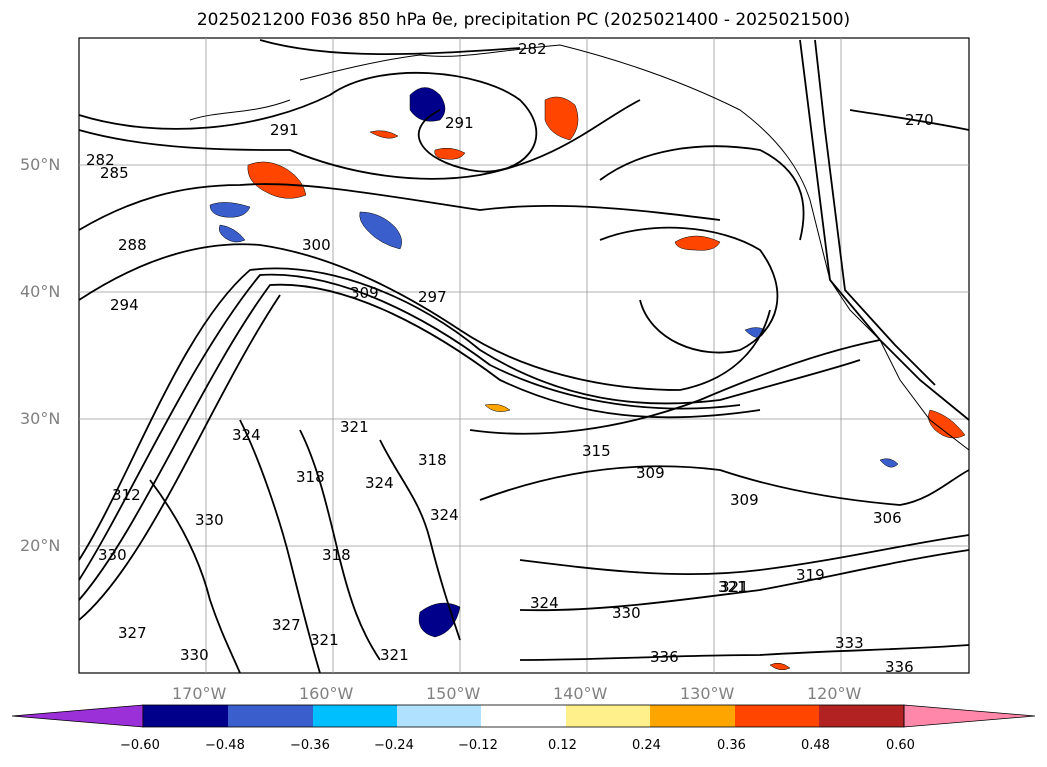 The height and width of the screenshot is (767, 1047). What do you see at coordinates (140, 745) in the screenshot?
I see `colorbar-tick-label: −0.60` at bounding box center [140, 745].